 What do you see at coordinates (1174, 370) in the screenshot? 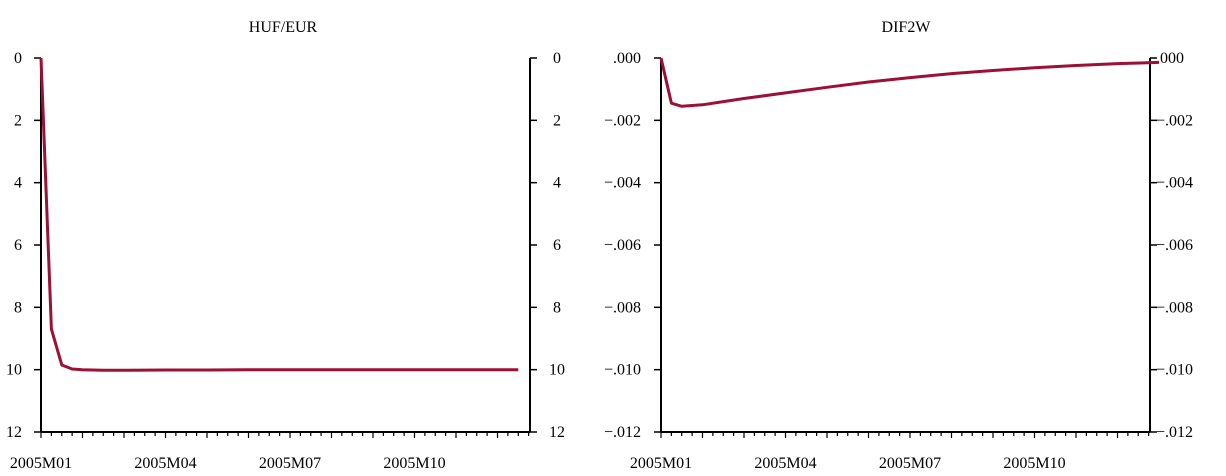
I see `y-tick-label-right: −.010` at bounding box center [1174, 370].